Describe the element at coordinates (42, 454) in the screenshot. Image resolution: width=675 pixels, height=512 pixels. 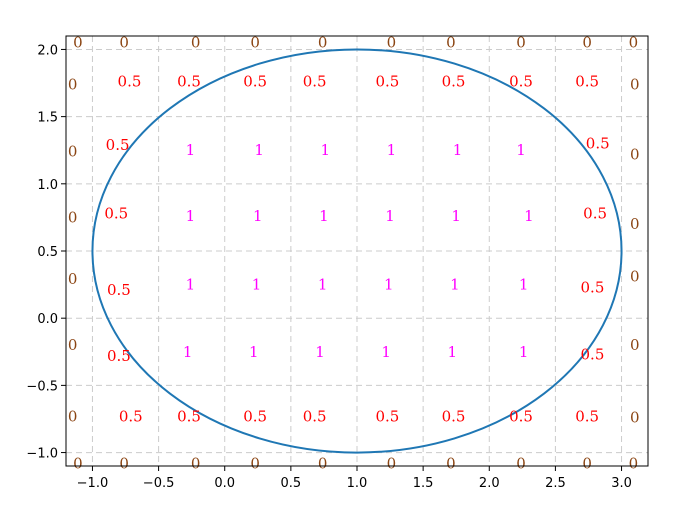
I see `y-tick-label: −1.0` at that location.